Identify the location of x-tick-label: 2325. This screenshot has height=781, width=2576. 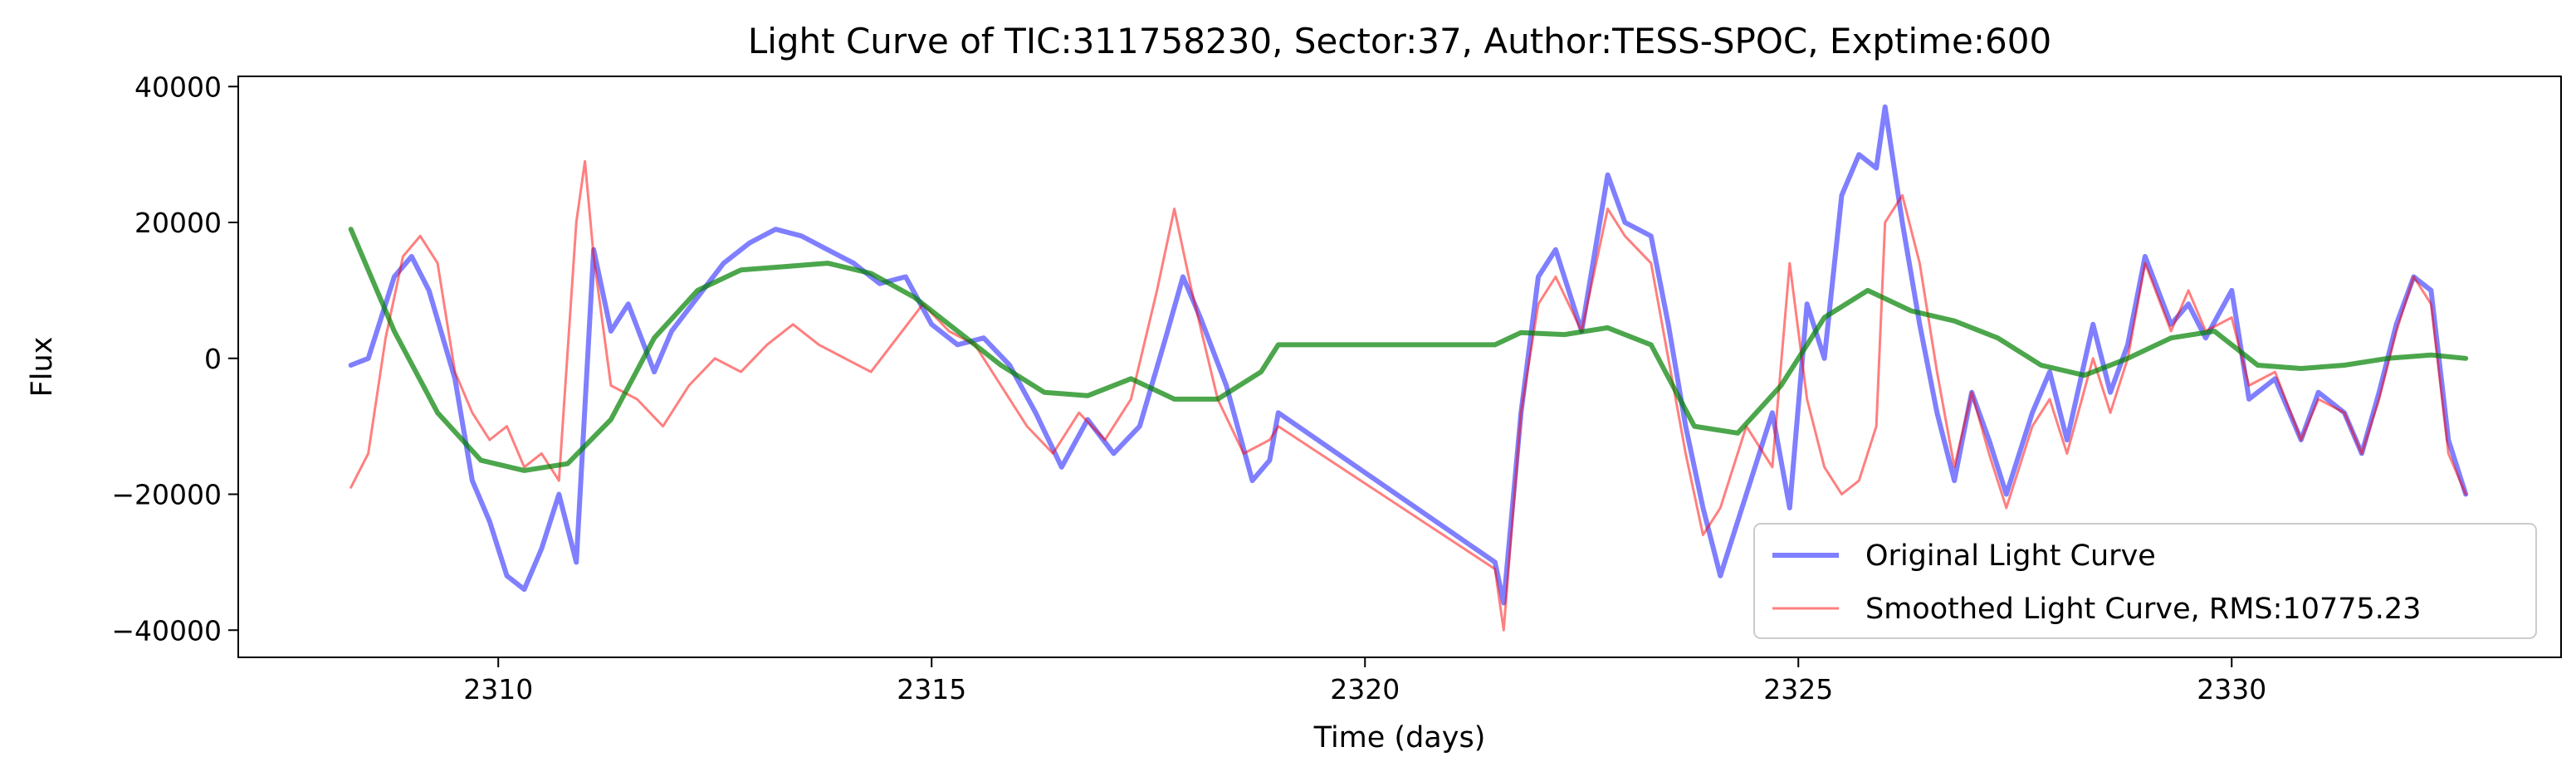
(1798, 689).